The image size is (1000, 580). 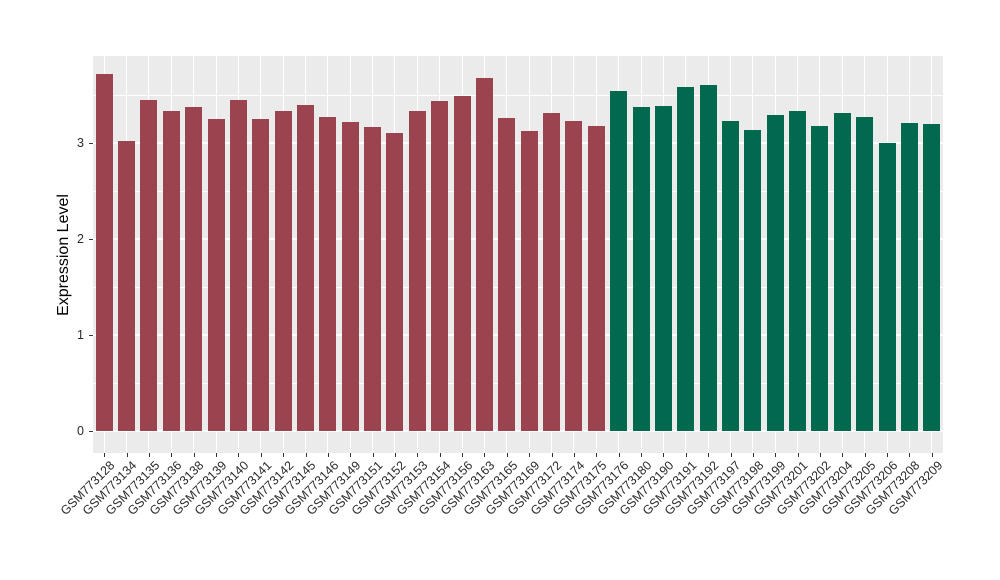 What do you see at coordinates (865, 274) in the screenshot?
I see `bar-GSM773205` at bounding box center [865, 274].